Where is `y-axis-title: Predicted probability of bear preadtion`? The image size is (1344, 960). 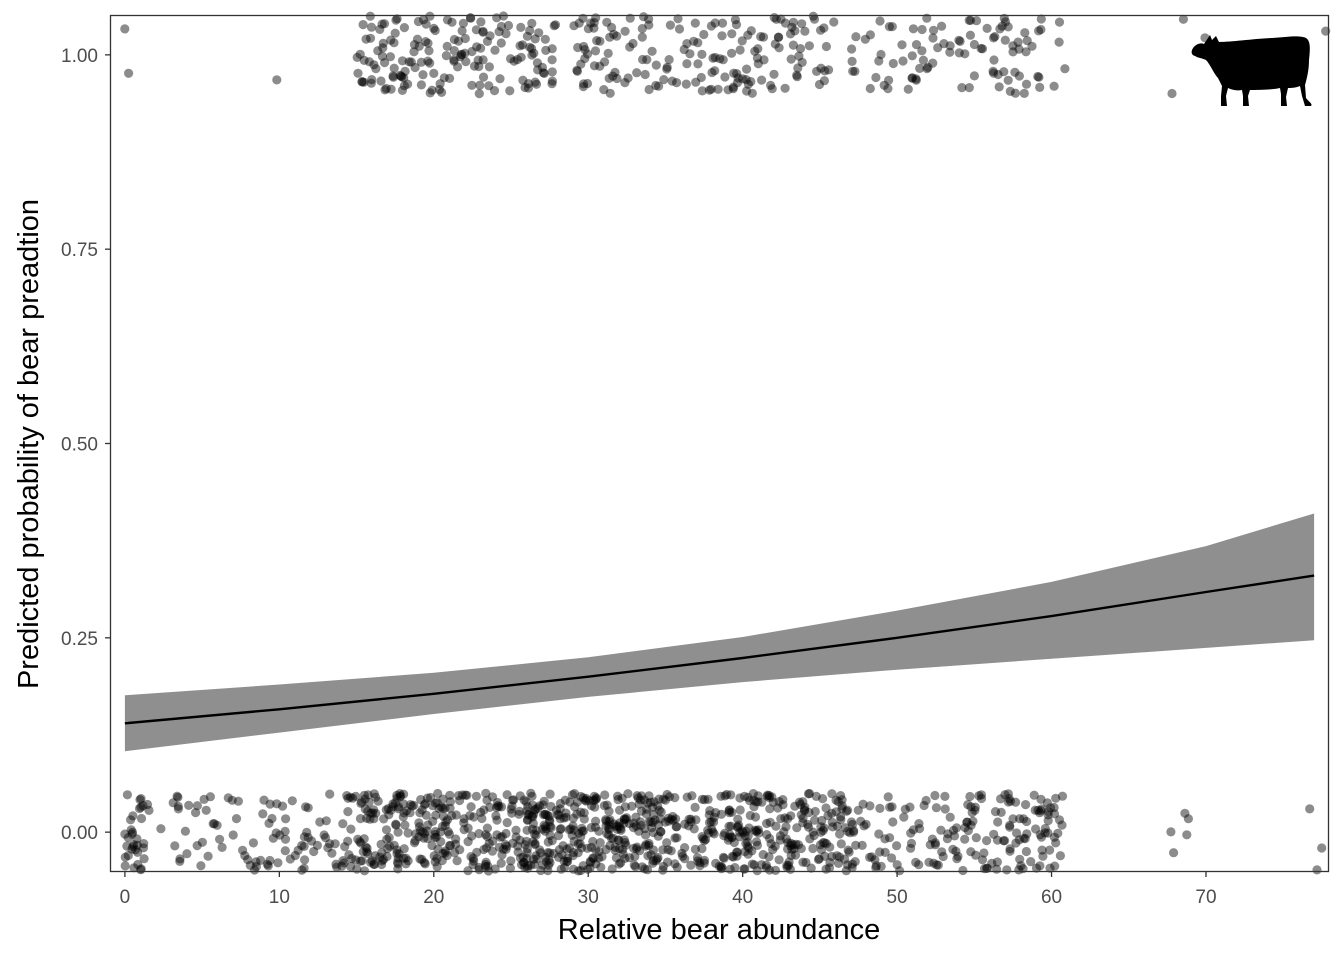 y-axis-title: Predicted probability of bear preadtion is located at coordinates (29, 444).